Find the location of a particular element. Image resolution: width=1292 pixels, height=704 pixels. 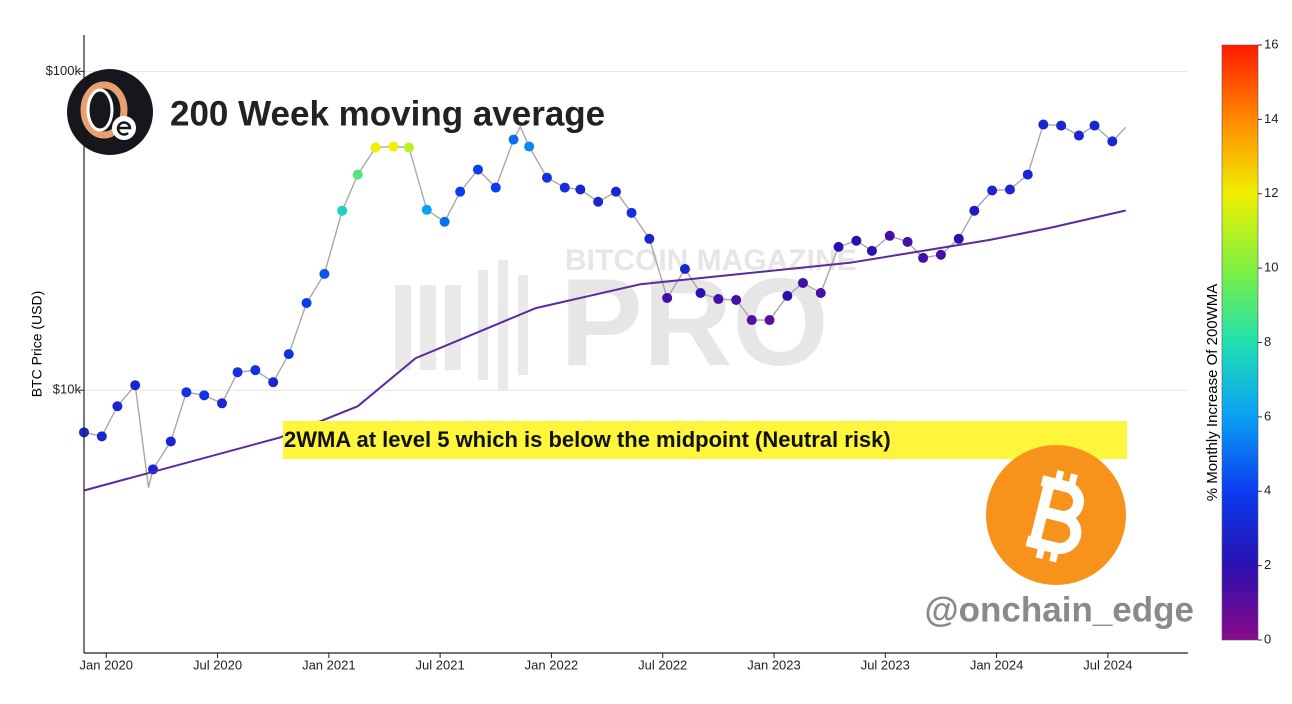

x-tick-label: Jan 2021 is located at coordinates (329, 664).